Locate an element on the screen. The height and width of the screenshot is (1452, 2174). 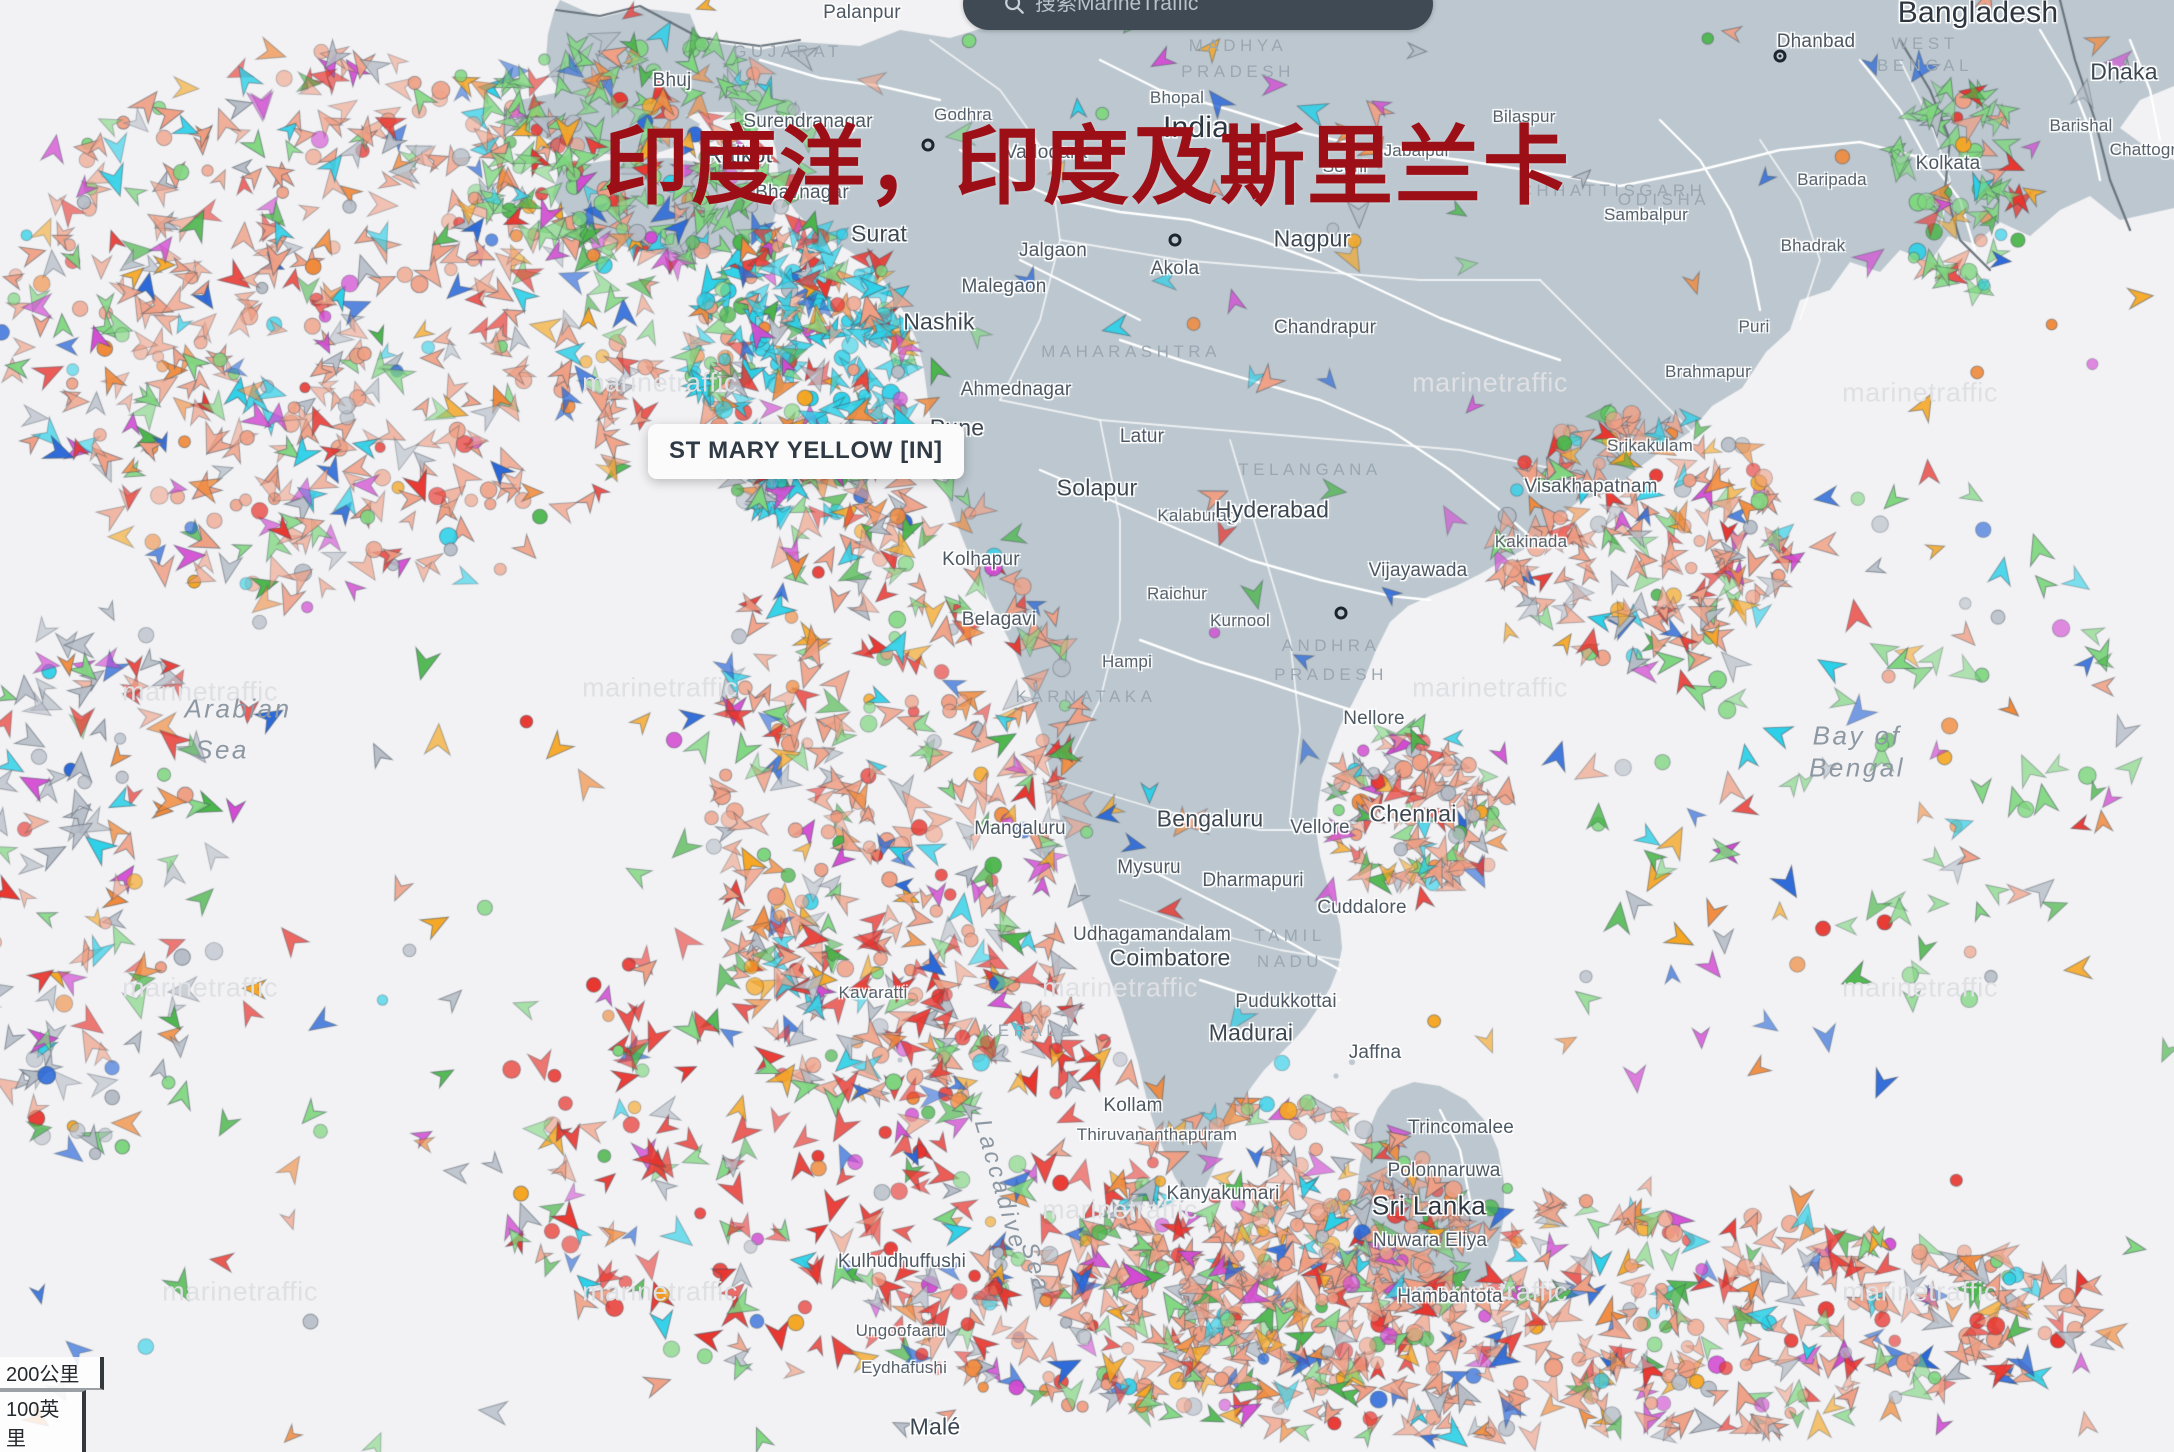
vessel-tooltip: ST MARY YELLOW [IN] is located at coordinates (806, 451).